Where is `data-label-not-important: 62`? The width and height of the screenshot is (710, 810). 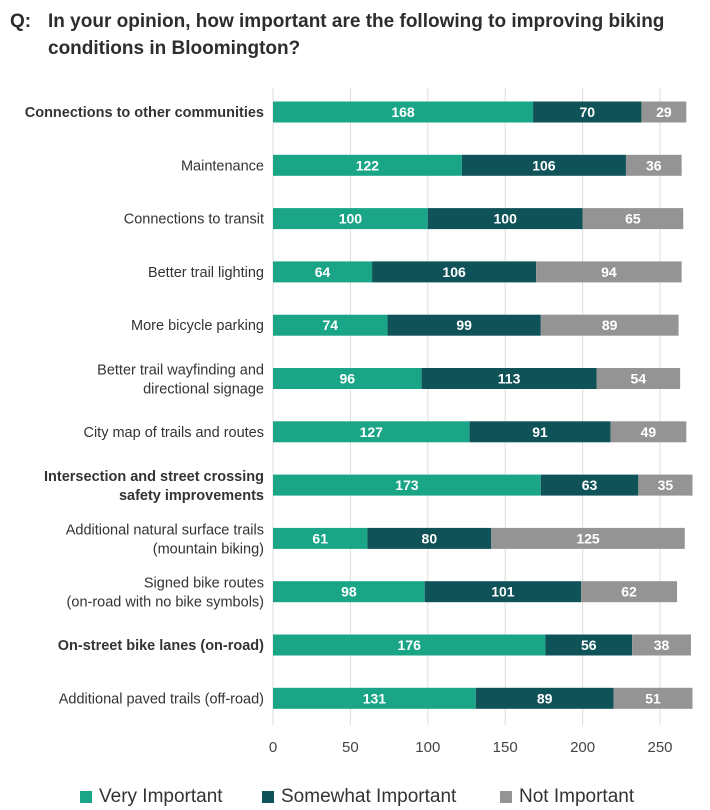
data-label-not-important: 62 is located at coordinates (629, 592).